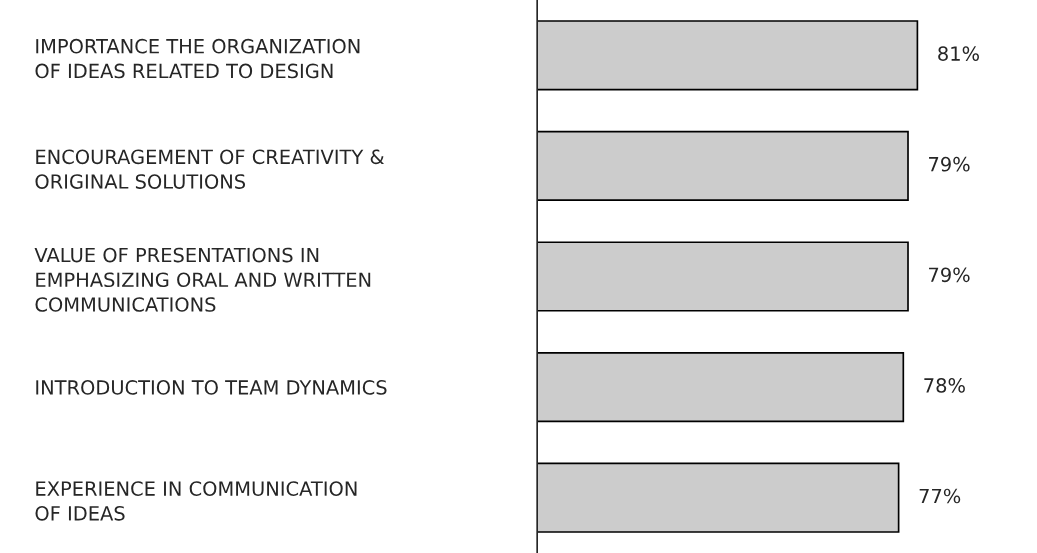  What do you see at coordinates (196, 501) in the screenshot?
I see `y-tick-label: EXPERIENCE IN COMMUNICATION OF IDEAS` at bounding box center [196, 501].